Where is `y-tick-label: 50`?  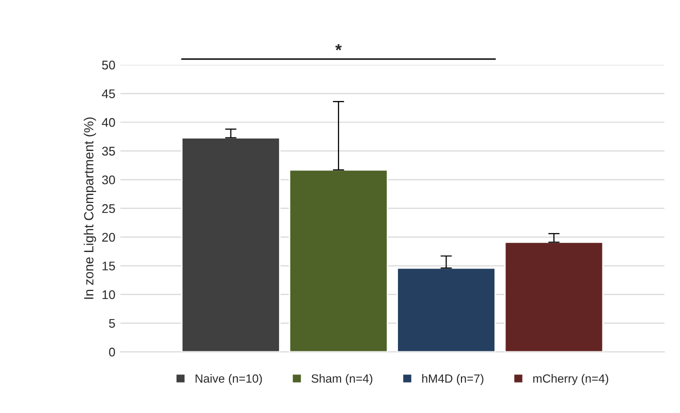
y-tick-label: 50 is located at coordinates (109, 65).